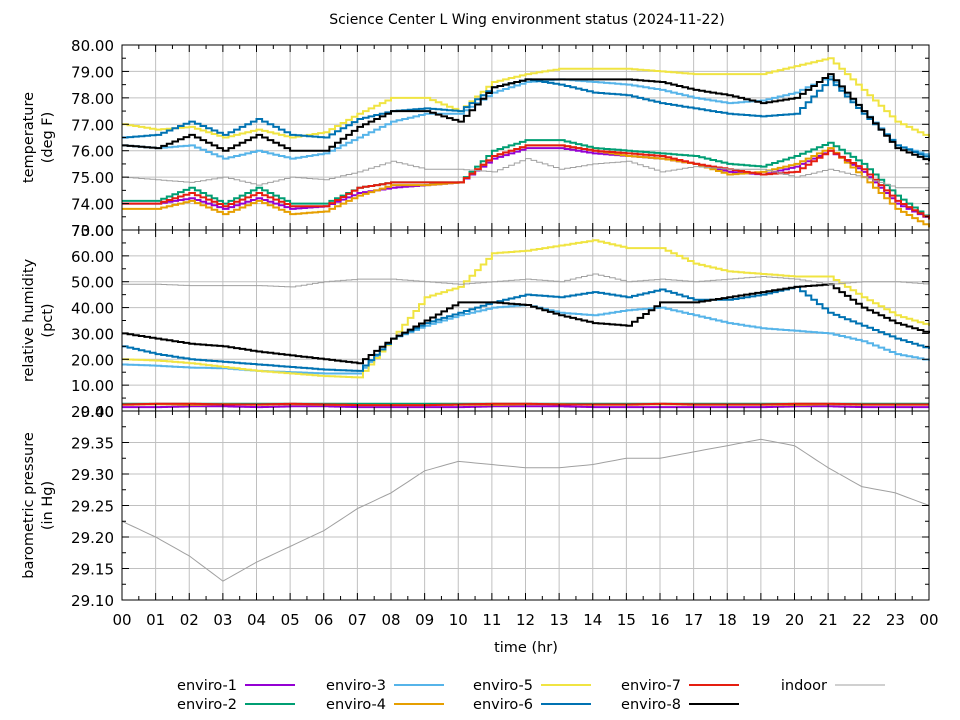 Image resolution: width=960 pixels, height=720 pixels. Describe the element at coordinates (458, 620) in the screenshot. I see `x-tick-label: 10` at that location.